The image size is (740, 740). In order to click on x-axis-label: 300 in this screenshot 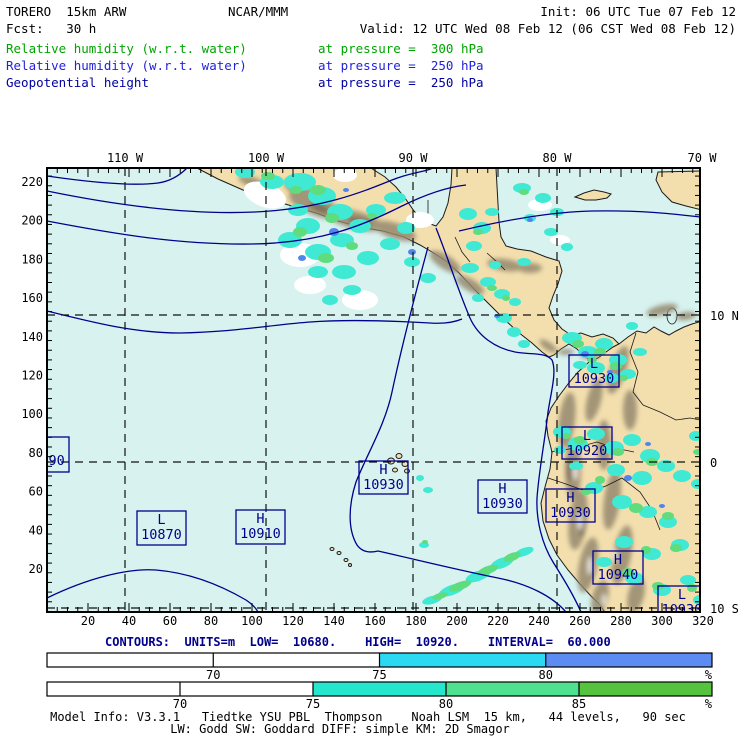, I will do `click(662, 621)`.